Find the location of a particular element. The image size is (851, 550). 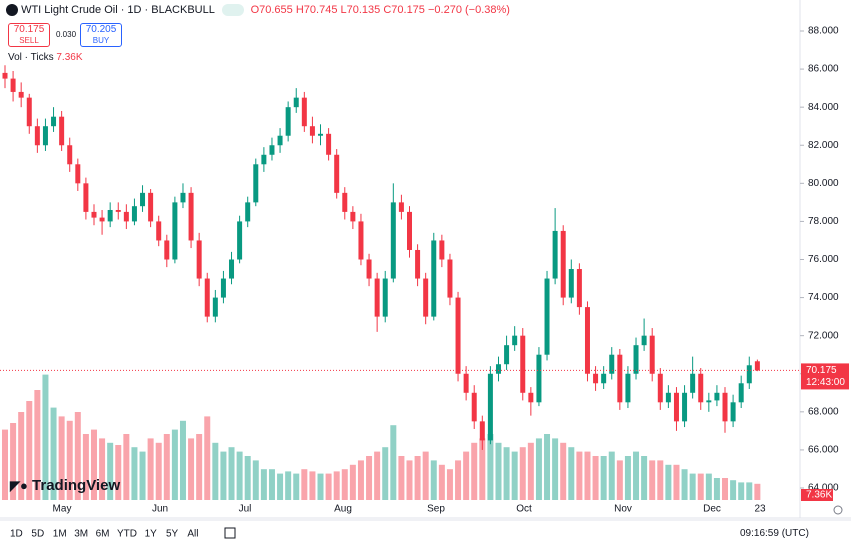

countdown: 12:43:00 is located at coordinates (825, 382).